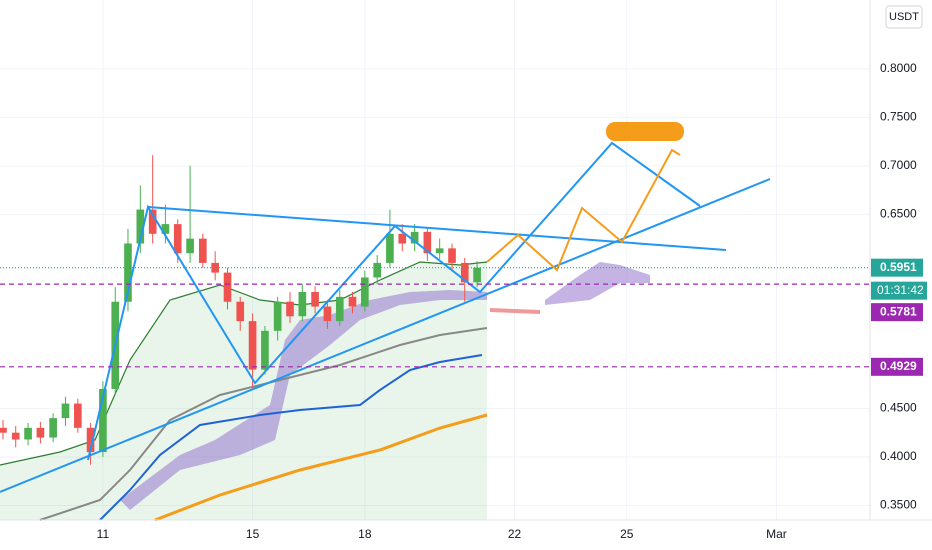 Image resolution: width=932 pixels, height=550 pixels. Describe the element at coordinates (321, 467) in the screenshot. I see `ma-orange` at that location.